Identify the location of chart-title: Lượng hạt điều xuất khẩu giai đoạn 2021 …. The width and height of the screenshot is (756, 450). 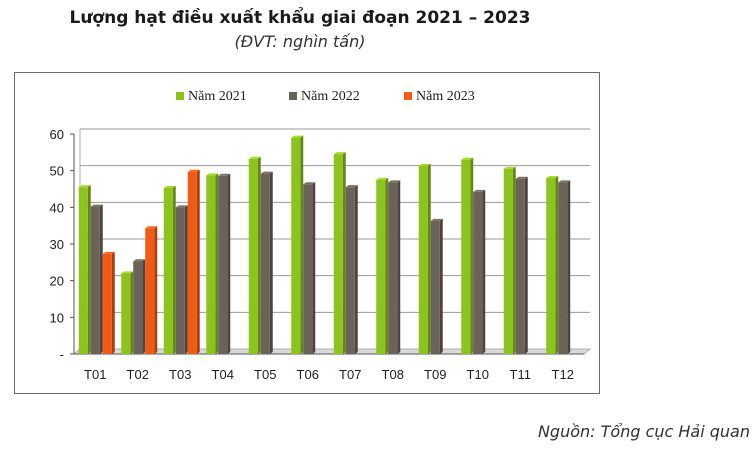
(300, 18).